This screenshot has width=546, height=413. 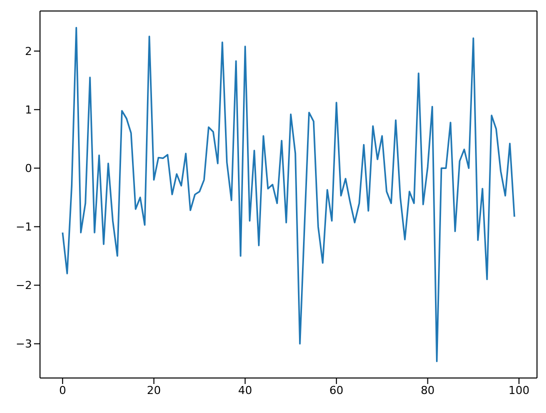 What do you see at coordinates (28, 51) in the screenshot?
I see `y-tick-label: 2` at bounding box center [28, 51].